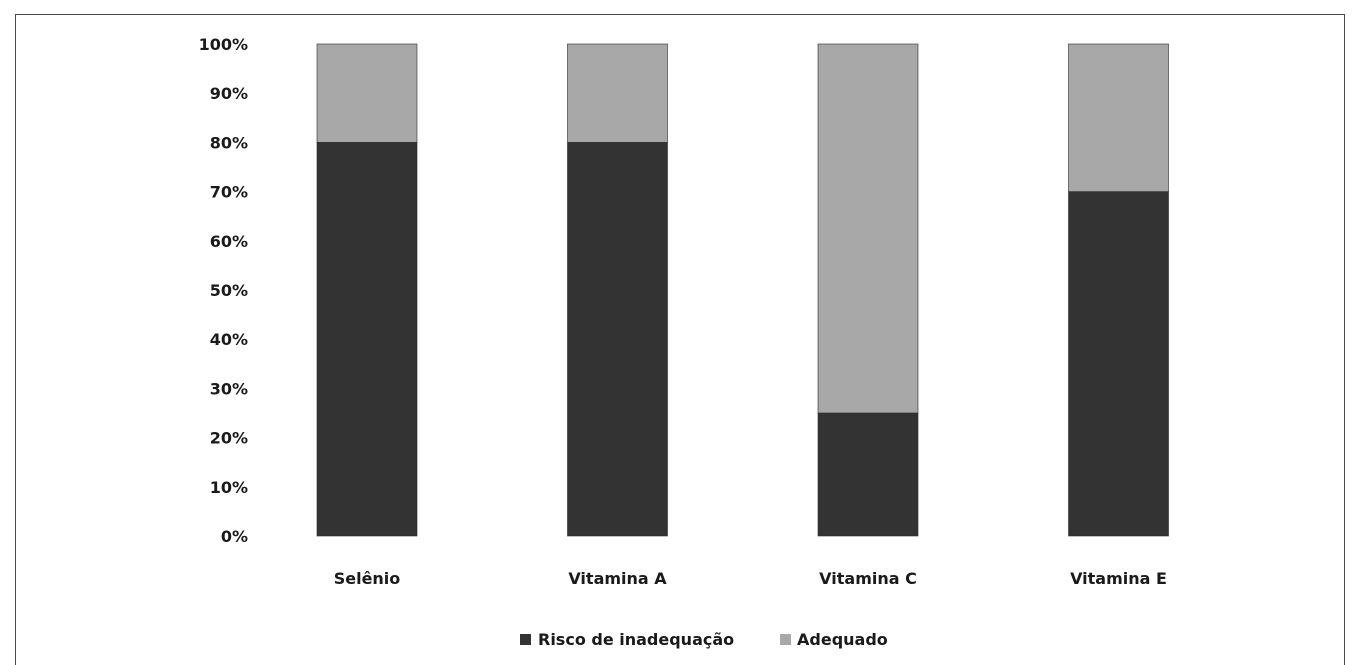 The height and width of the screenshot is (665, 1360). Describe the element at coordinates (229, 438) in the screenshot. I see `y-tick-label: 20%` at that location.